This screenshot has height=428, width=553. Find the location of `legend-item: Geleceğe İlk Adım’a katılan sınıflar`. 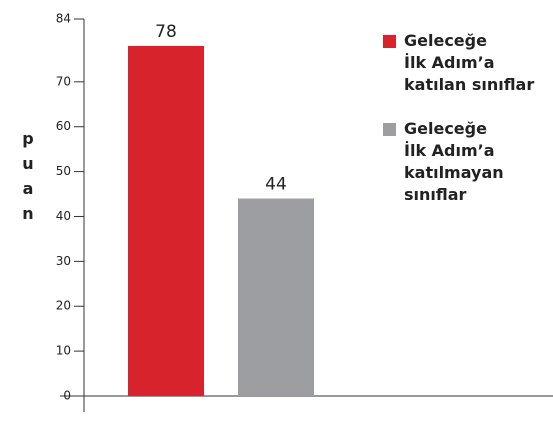

legend-item: Geleceğe İlk Adım’a katılan sınıflar is located at coordinates (458, 63).